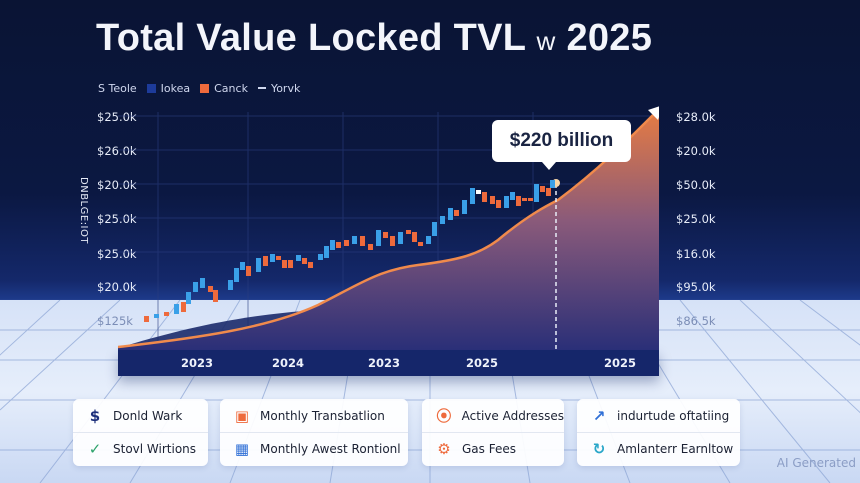  What do you see at coordinates (261, 88) in the screenshot?
I see `legend-line-swatch` at bounding box center [261, 88].